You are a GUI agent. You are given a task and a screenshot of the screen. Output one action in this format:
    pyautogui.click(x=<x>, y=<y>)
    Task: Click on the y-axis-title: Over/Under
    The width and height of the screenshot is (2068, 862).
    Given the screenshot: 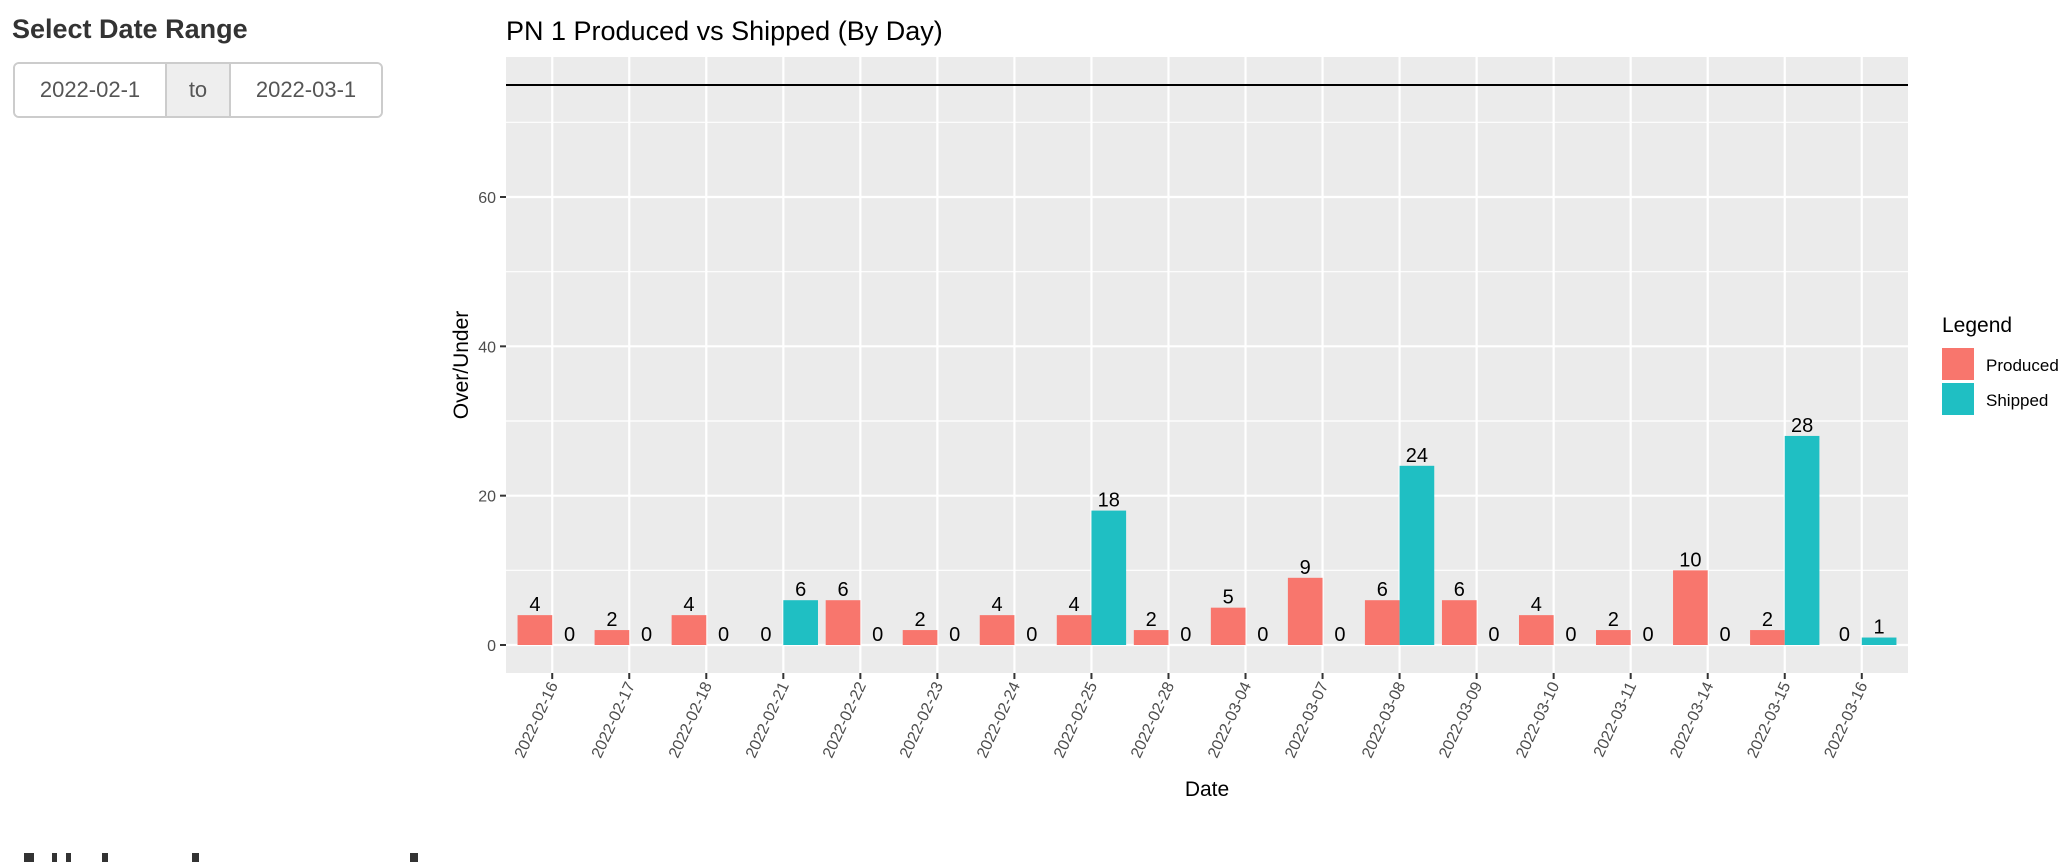 What is the action you would take?
    pyautogui.click(x=461, y=365)
    